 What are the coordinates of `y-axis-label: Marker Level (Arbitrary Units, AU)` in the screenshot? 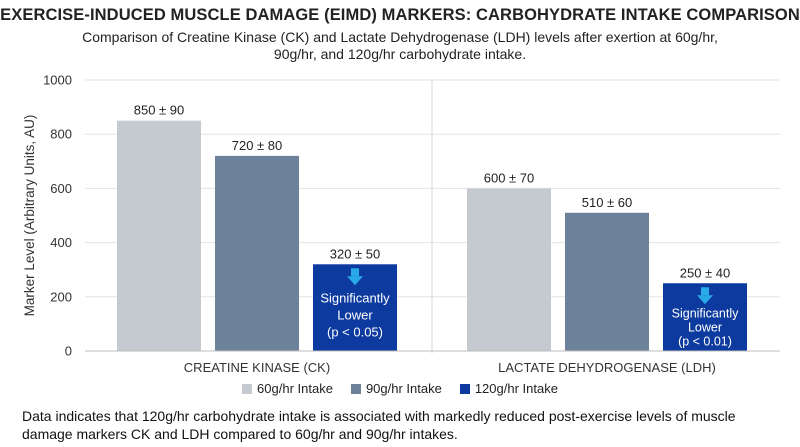 It's located at (29, 216).